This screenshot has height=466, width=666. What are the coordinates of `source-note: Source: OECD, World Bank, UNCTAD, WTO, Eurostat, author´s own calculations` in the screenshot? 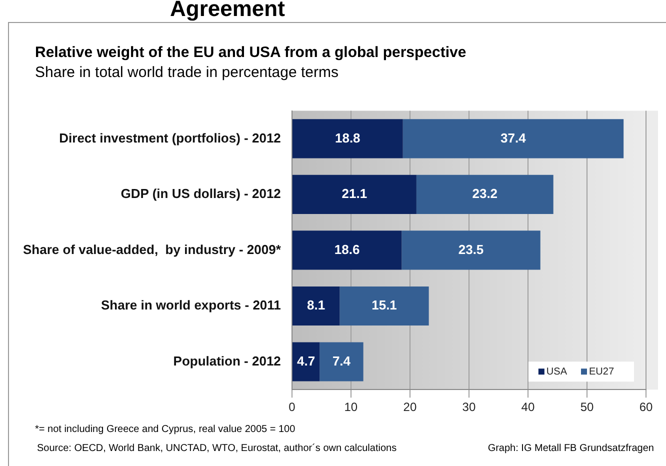 It's located at (217, 448).